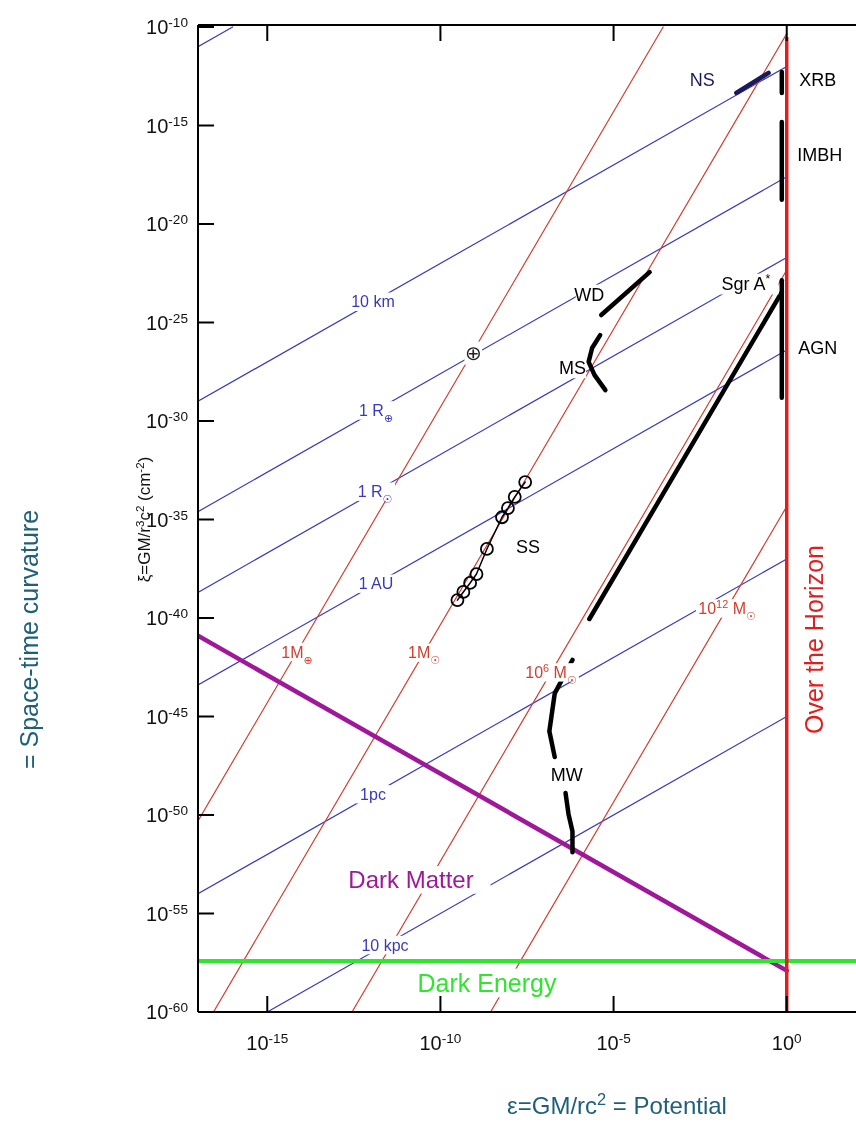  Describe the element at coordinates (551, 673) in the screenshot. I see `series-label: 10$^{6}$ M$_{☉}$` at that location.